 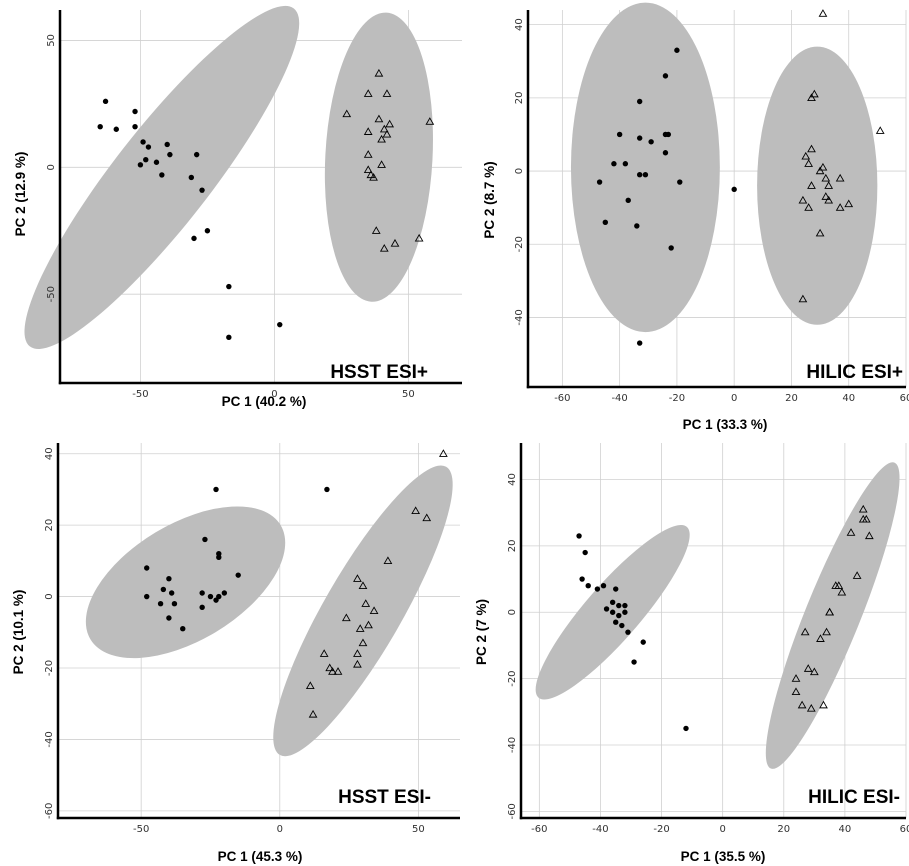 I want to click on y-tick-label: 20, so click(x=519, y=97).